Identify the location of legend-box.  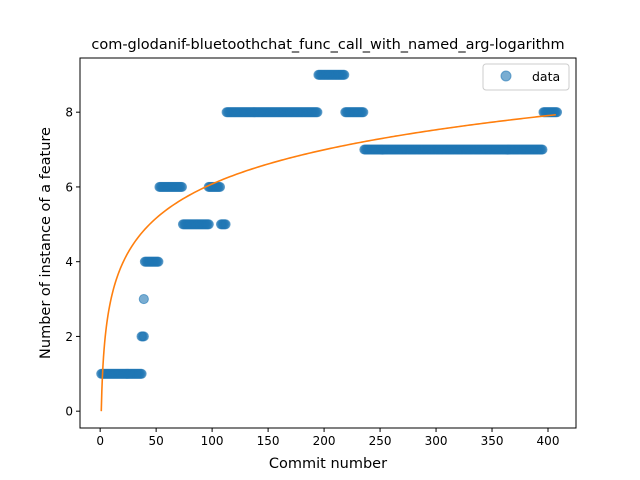
(526, 77).